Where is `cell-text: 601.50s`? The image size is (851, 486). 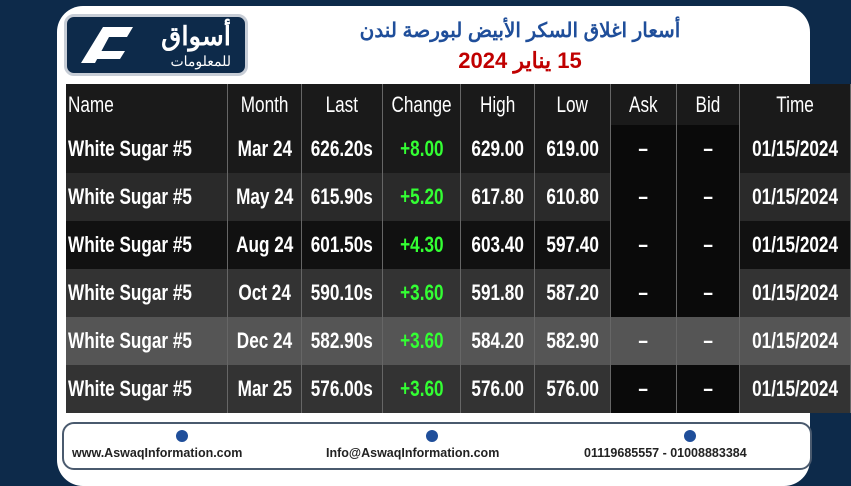
cell-text: 601.50s is located at coordinates (342, 244).